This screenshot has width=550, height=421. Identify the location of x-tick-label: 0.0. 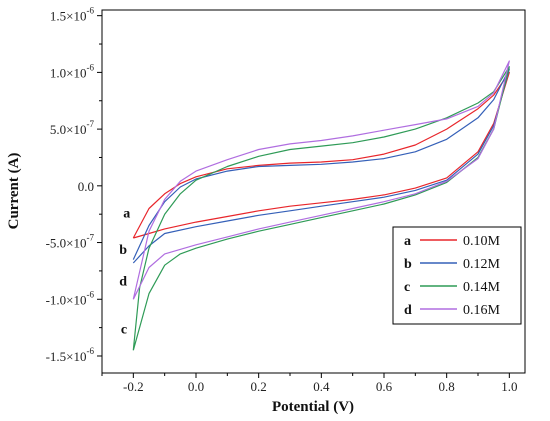
(196, 386).